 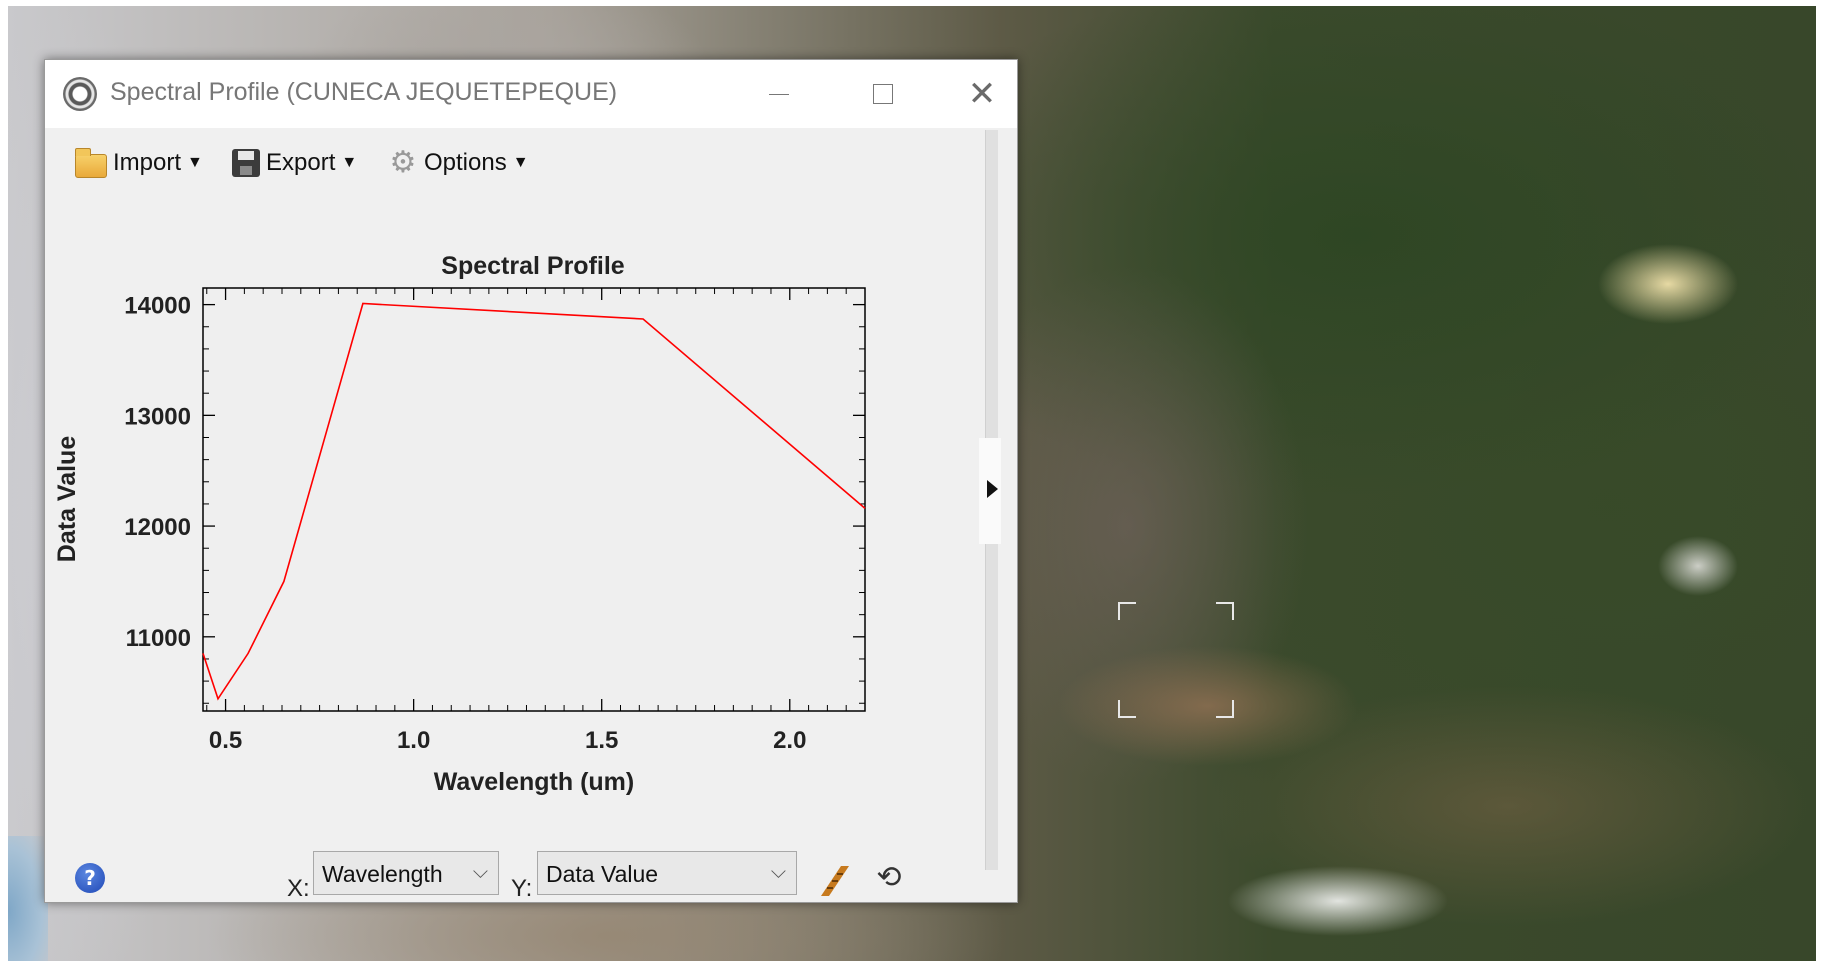 What do you see at coordinates (522, 888) in the screenshot?
I see `y-selector-label: Y:` at bounding box center [522, 888].